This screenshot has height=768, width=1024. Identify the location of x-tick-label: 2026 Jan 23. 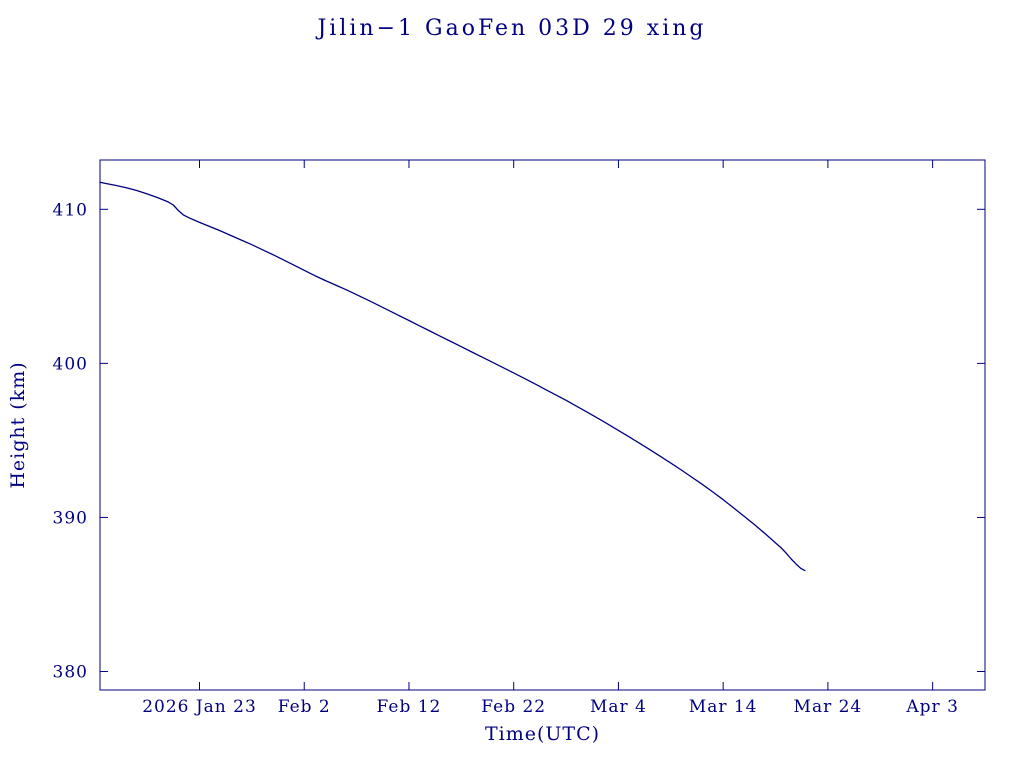
(199, 707).